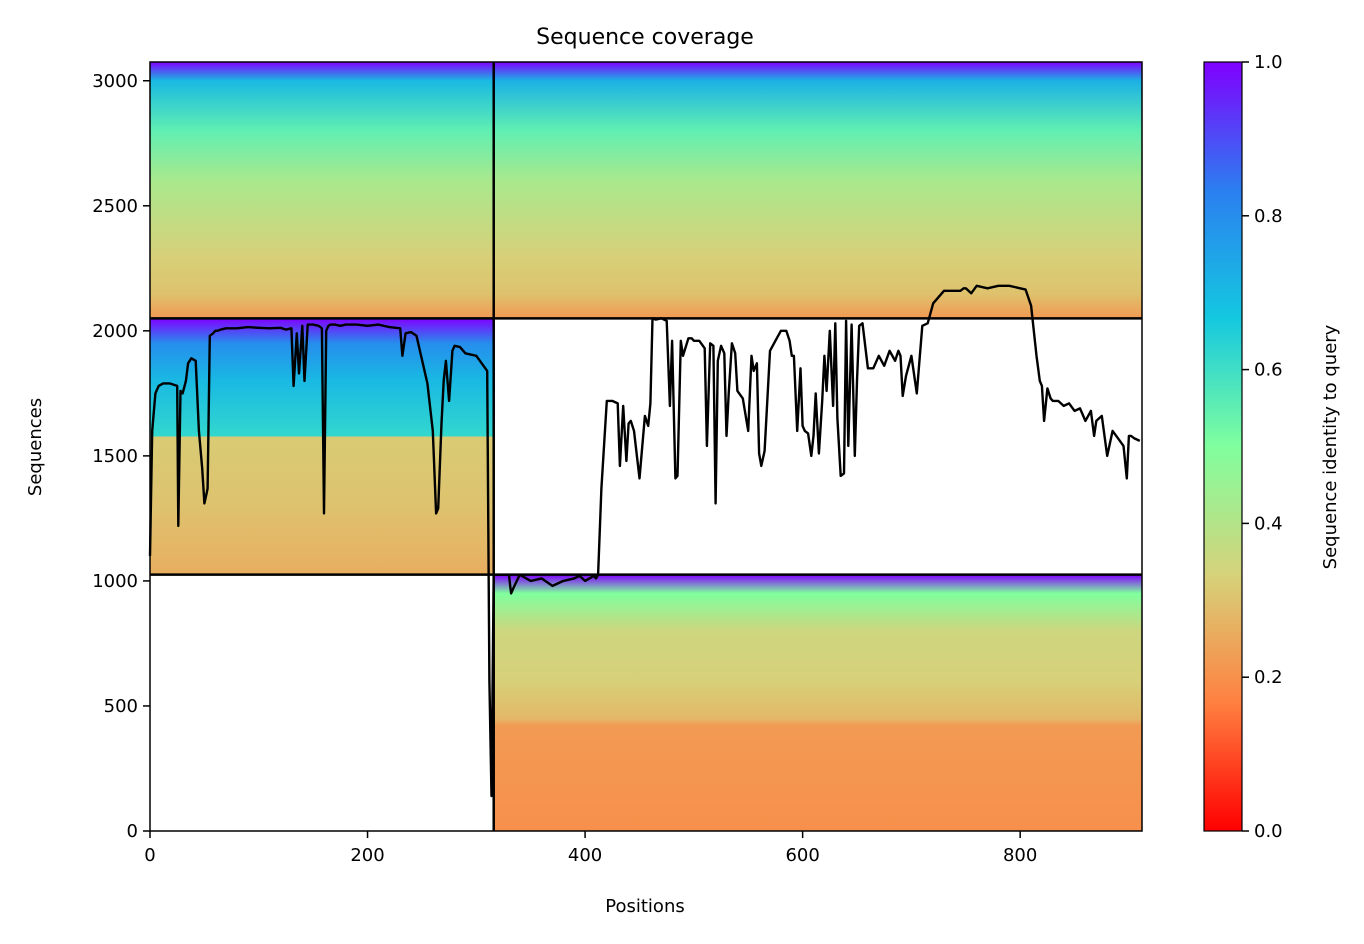  I want to click on colorbar-tick-label: 1.0, so click(1268, 62).